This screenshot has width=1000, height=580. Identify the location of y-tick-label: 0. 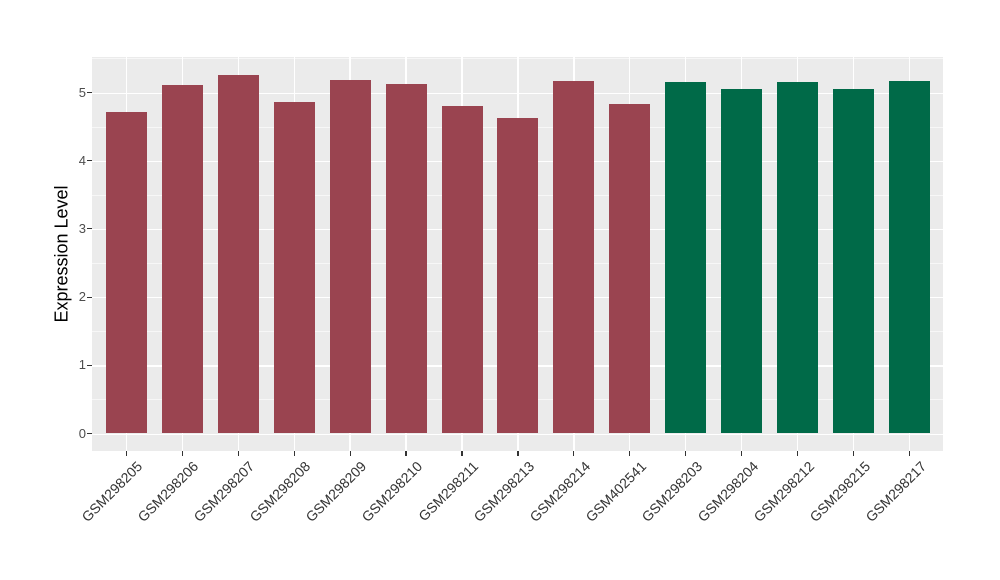
(82, 433).